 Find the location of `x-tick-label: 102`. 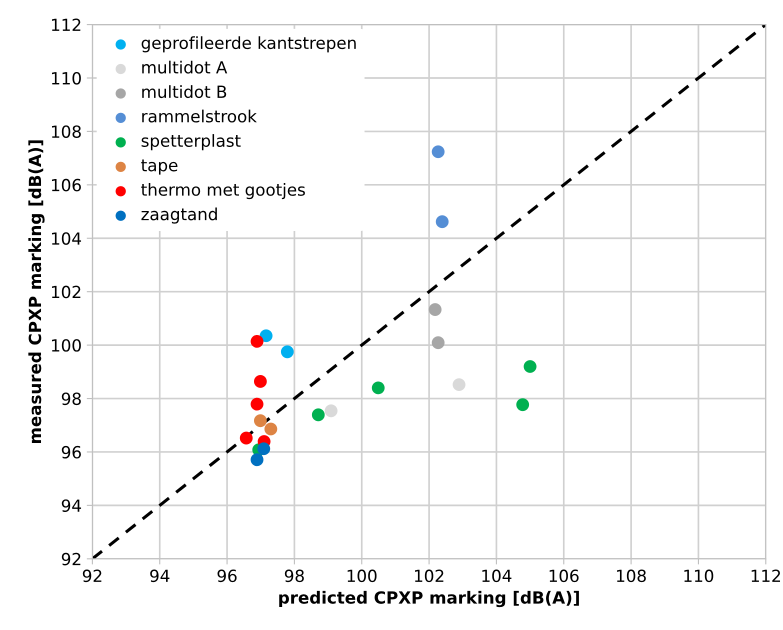

x-tick-label: 102 is located at coordinates (429, 576).